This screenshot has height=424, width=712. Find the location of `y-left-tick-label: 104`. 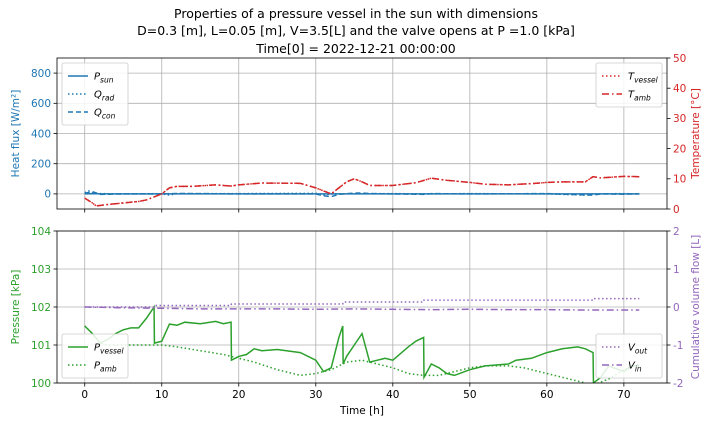

y-left-tick-label: 104 is located at coordinates (41, 232).